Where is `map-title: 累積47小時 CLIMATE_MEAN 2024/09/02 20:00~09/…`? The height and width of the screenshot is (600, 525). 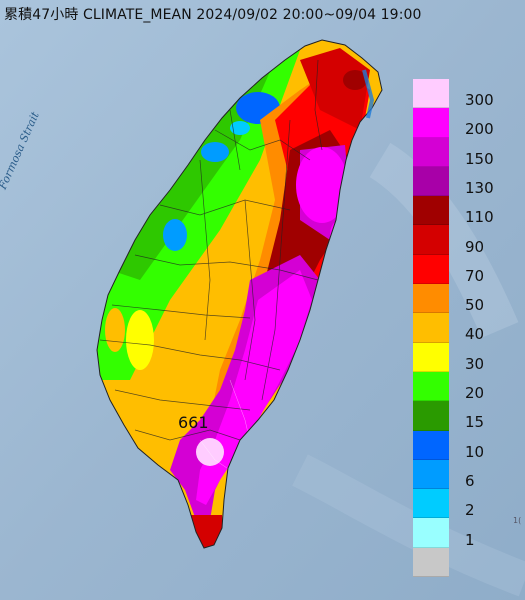
map-title: 累積47小時 CLIMATE_MEAN 2024/09/02 20:00~09/… is located at coordinates (213, 15).